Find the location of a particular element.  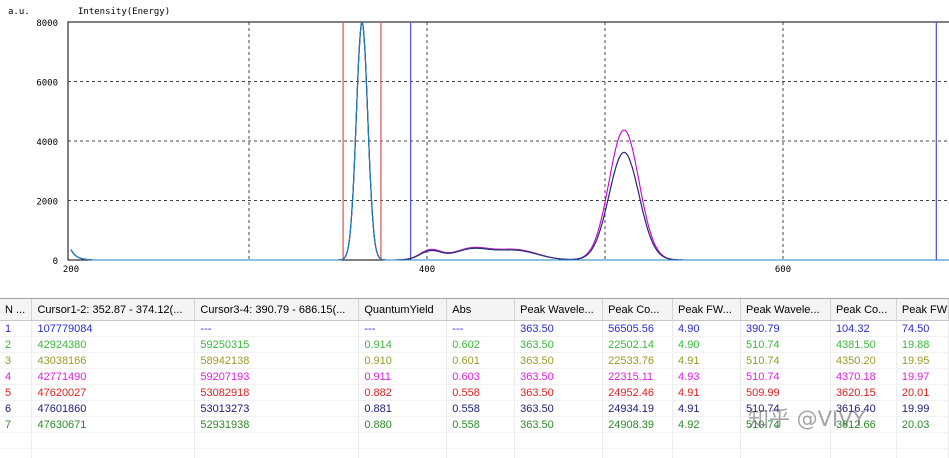

table-cell: 107779084 is located at coordinates (113, 329).